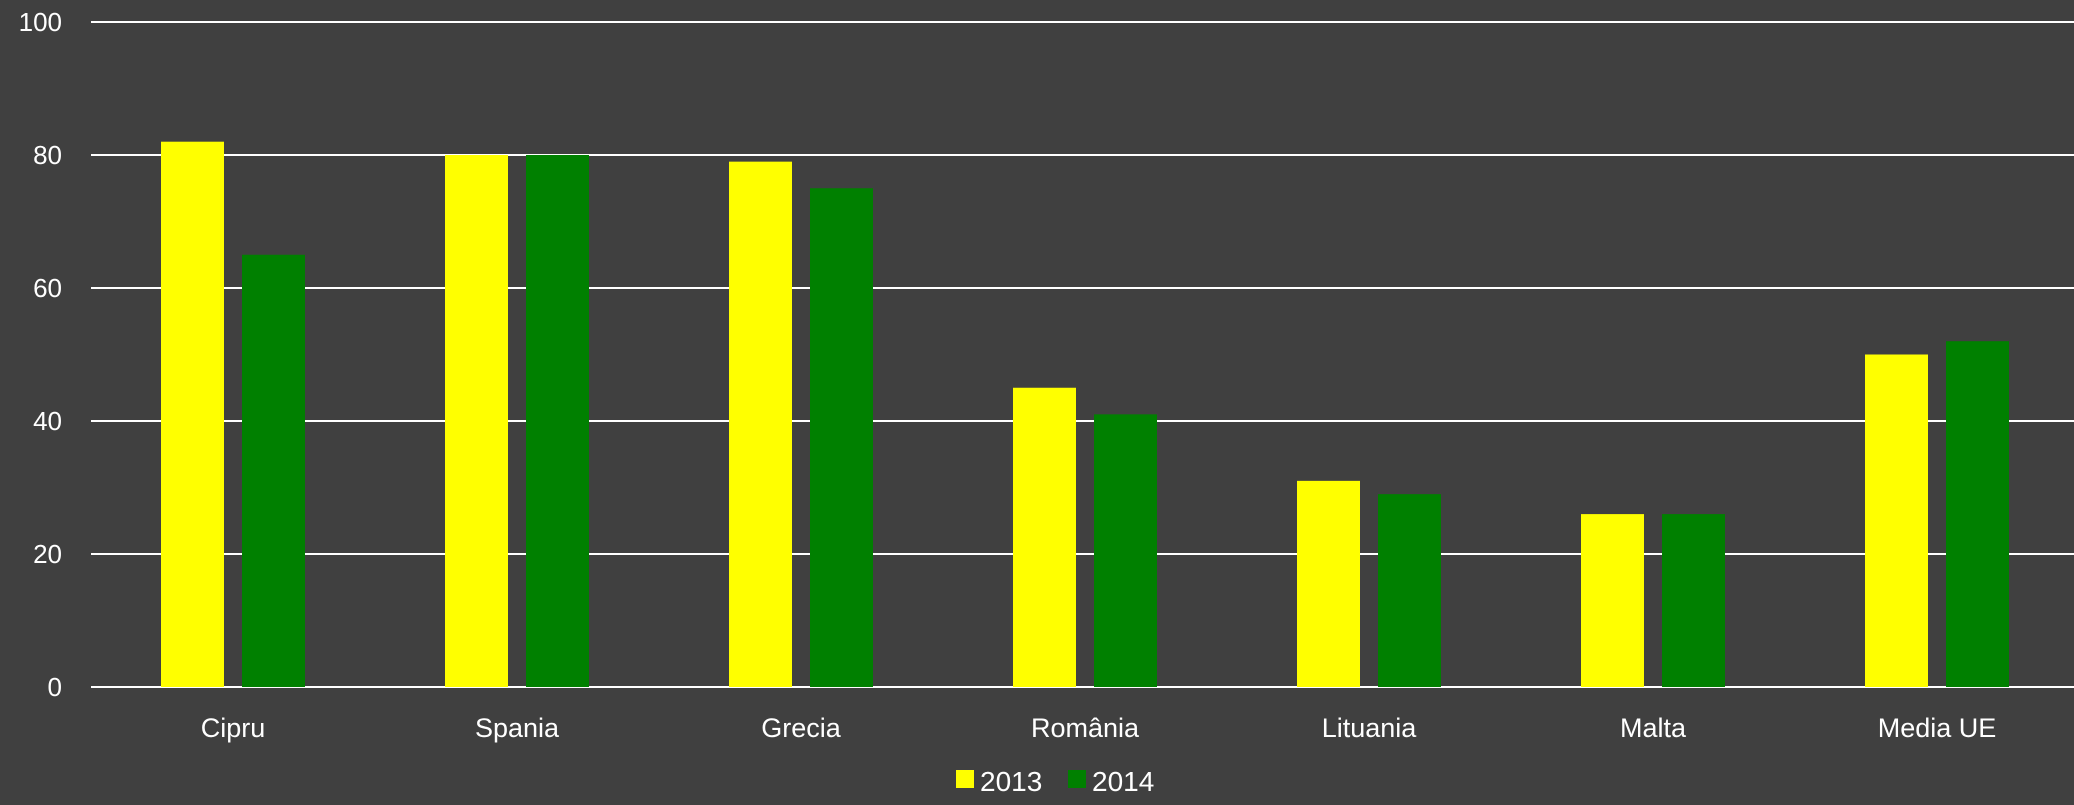  Describe the element at coordinates (801, 728) in the screenshot. I see `x-category-label: Grecia` at that location.